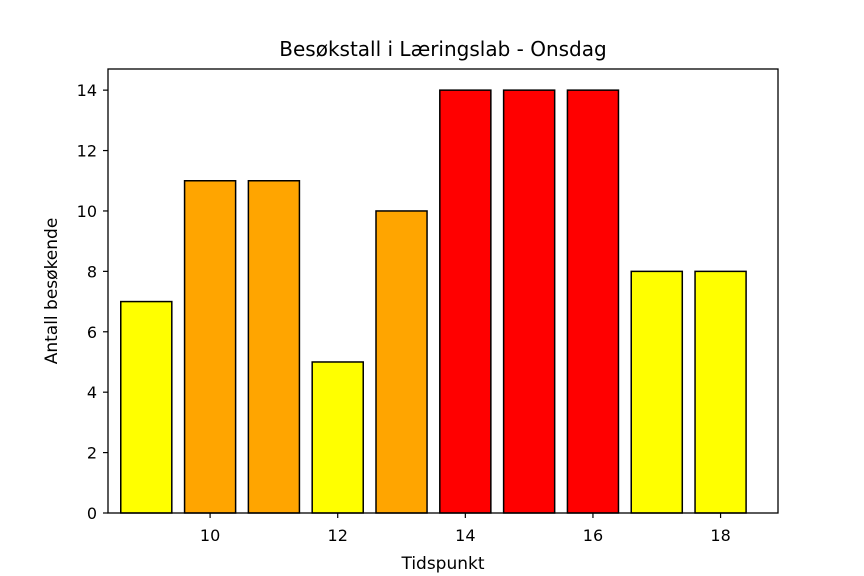 The width and height of the screenshot is (864, 576). What do you see at coordinates (92, 302) in the screenshot?
I see `y-axis: 0 2 4 6 8 10 12 14` at bounding box center [92, 302].